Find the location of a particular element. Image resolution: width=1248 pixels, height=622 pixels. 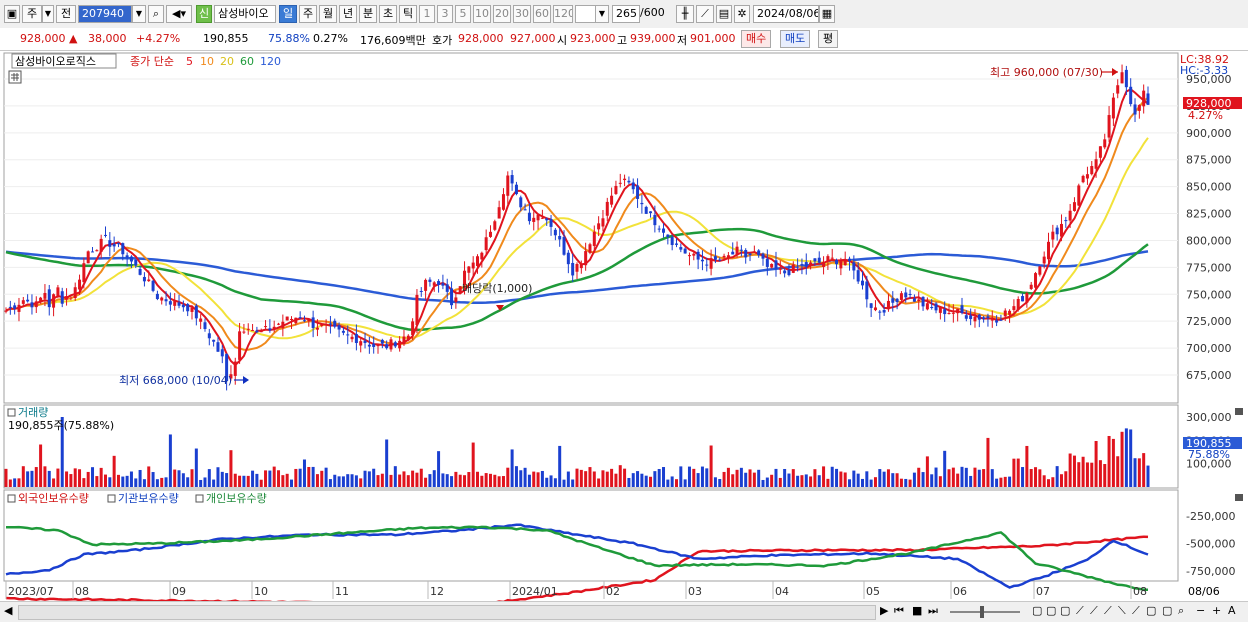

custom-period-dropdown-icon: ▼ is located at coordinates (602, 14).